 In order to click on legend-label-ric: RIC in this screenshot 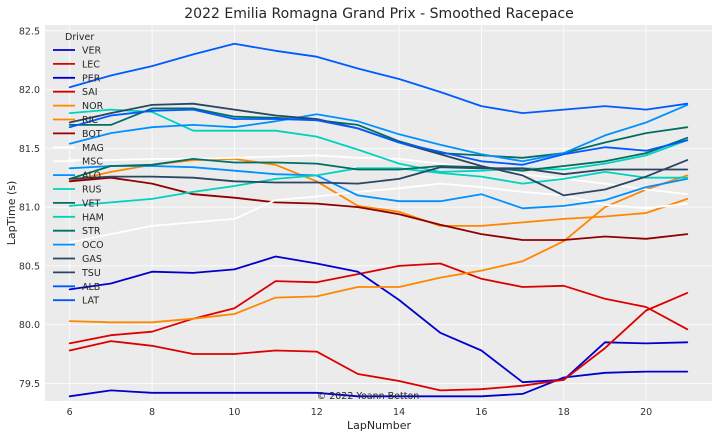, I will do `click(90, 120)`.